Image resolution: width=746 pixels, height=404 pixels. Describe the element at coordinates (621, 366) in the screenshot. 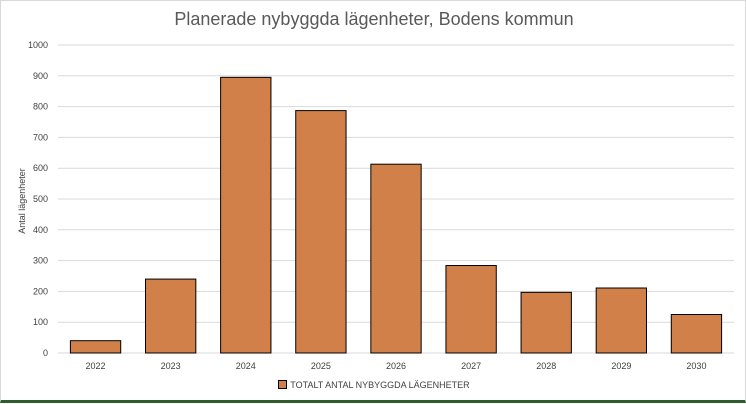

I see `x-tick-label: 2029` at that location.